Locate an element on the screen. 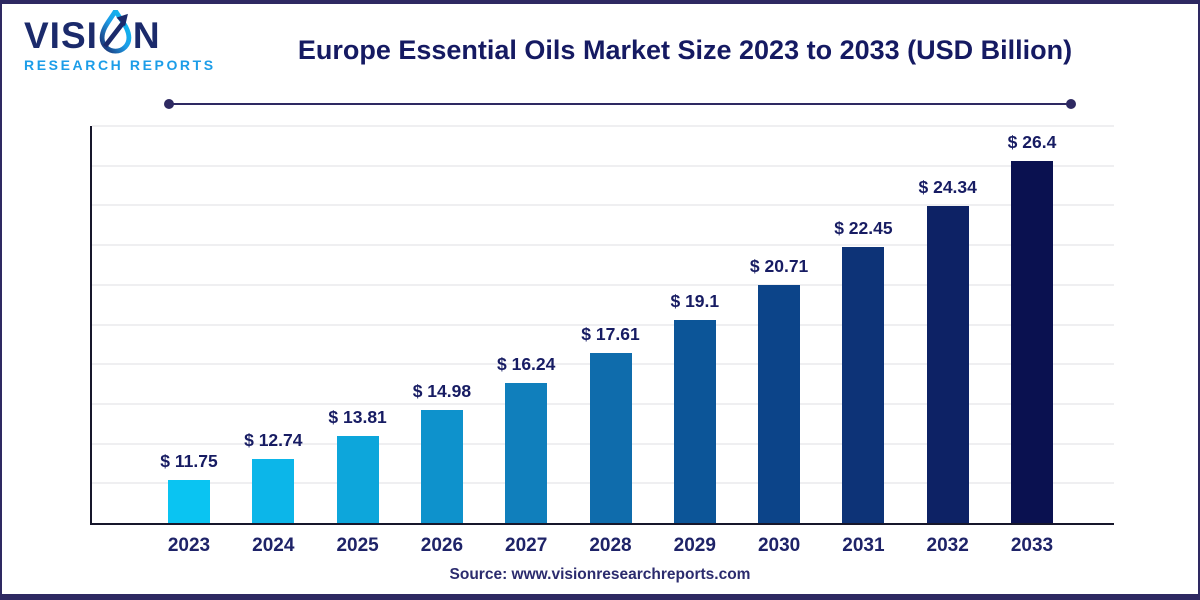  x-axis-label-2032: 2032 is located at coordinates (947, 545).